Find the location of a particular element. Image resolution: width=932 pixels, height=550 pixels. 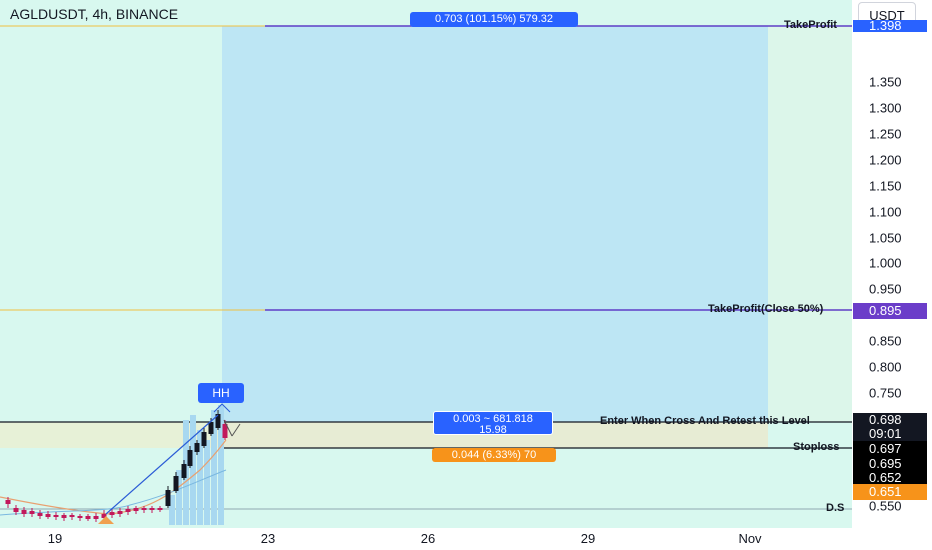

price-tick-label: 1.050 is located at coordinates (885, 237).